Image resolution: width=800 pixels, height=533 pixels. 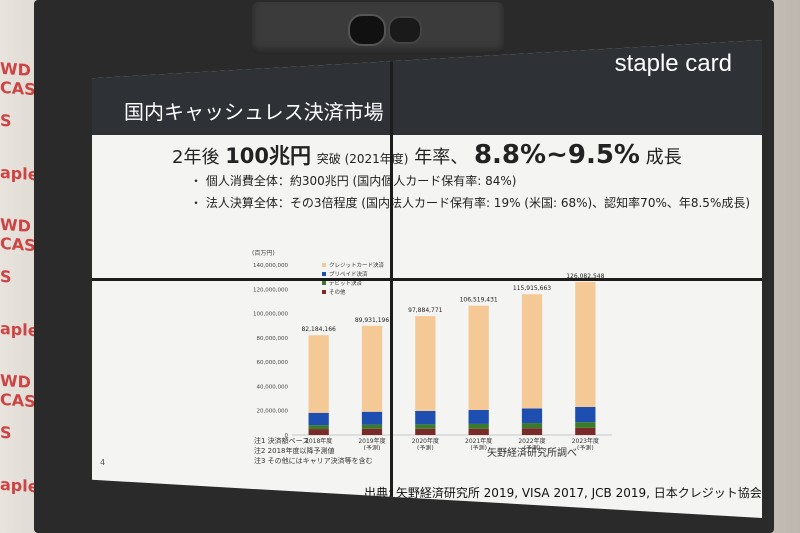 I want to click on y-tick-label: 60,000,000, so click(x=273, y=363).